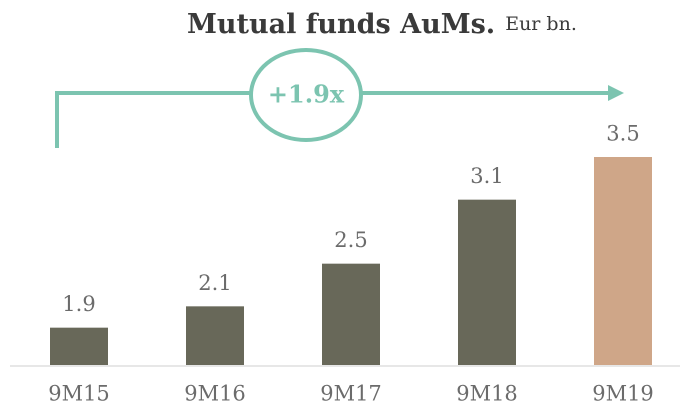  Describe the element at coordinates (215, 394) in the screenshot. I see `x-tick-label: 9M16` at that location.